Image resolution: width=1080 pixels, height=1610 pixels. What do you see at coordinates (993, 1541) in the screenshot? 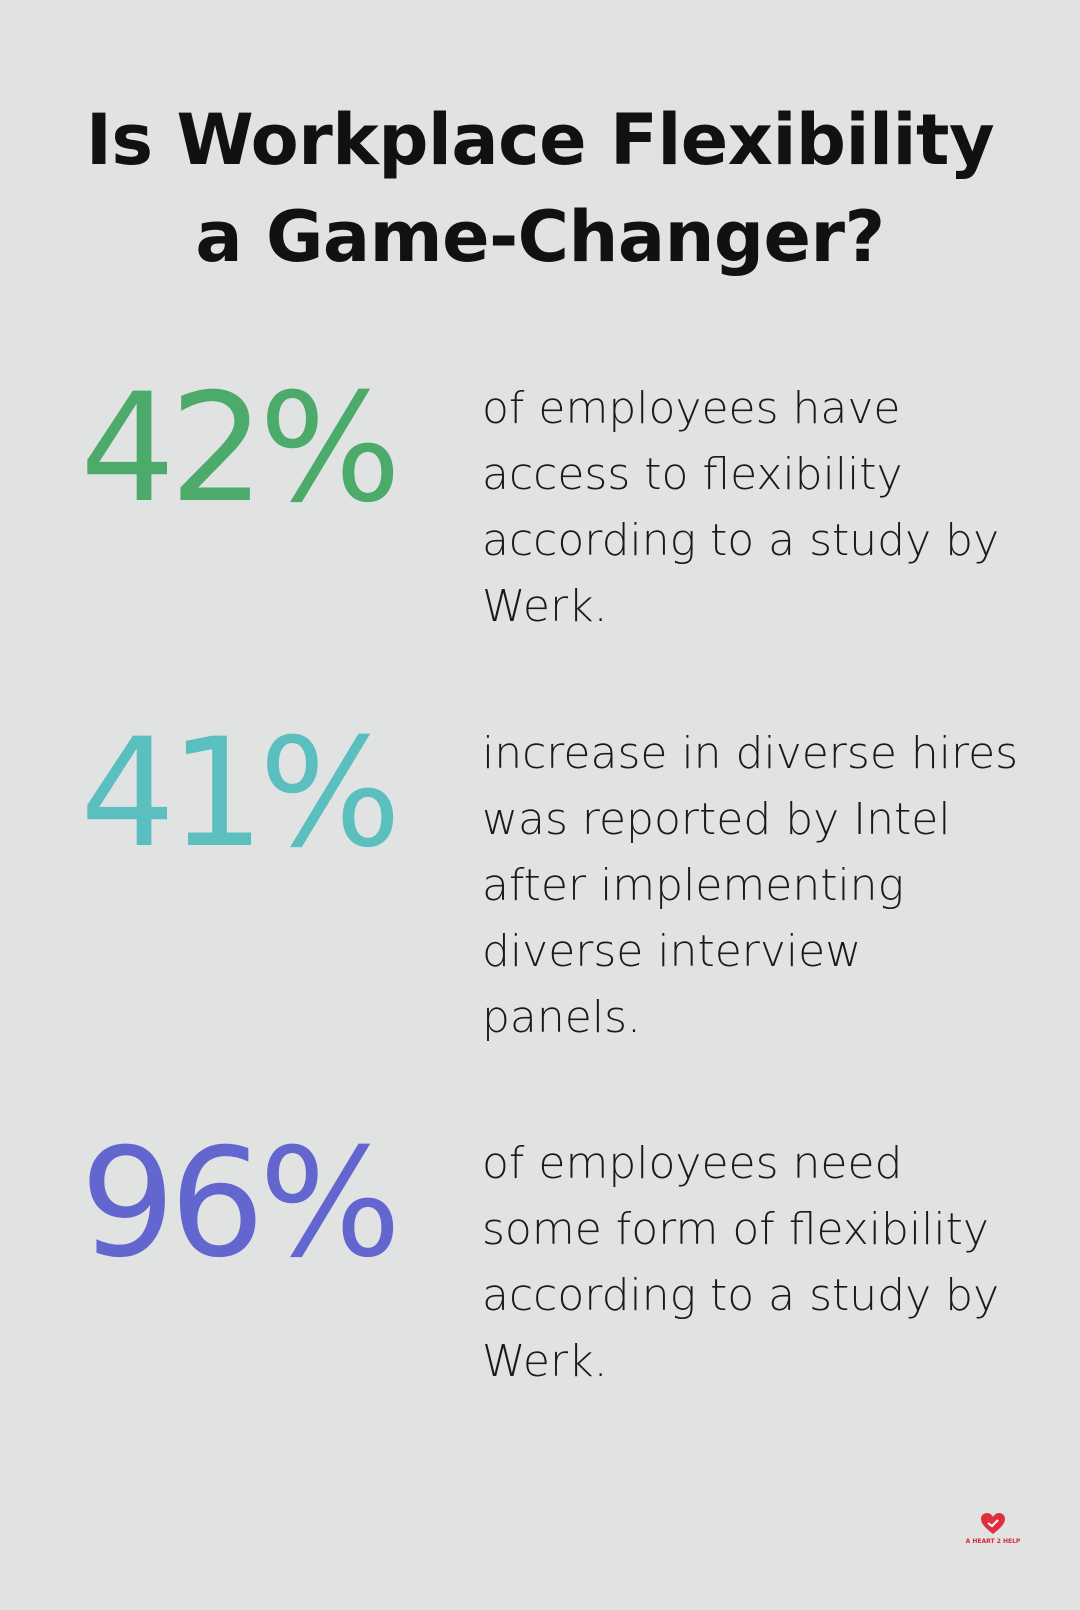
I see `logo-text: A HEART 2 HELP` at bounding box center [993, 1541].